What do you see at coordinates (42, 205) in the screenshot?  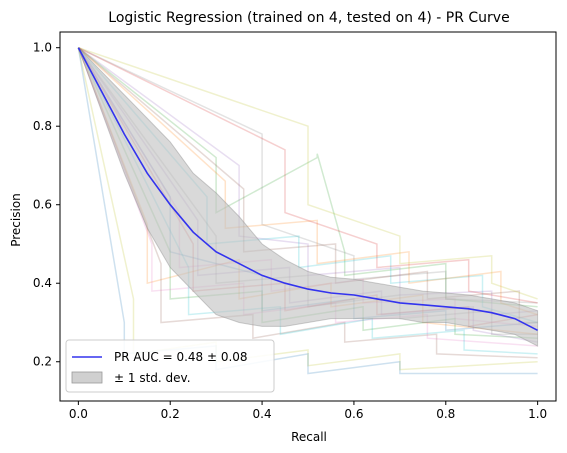 I see `y-tick-label: 0.6` at bounding box center [42, 205].